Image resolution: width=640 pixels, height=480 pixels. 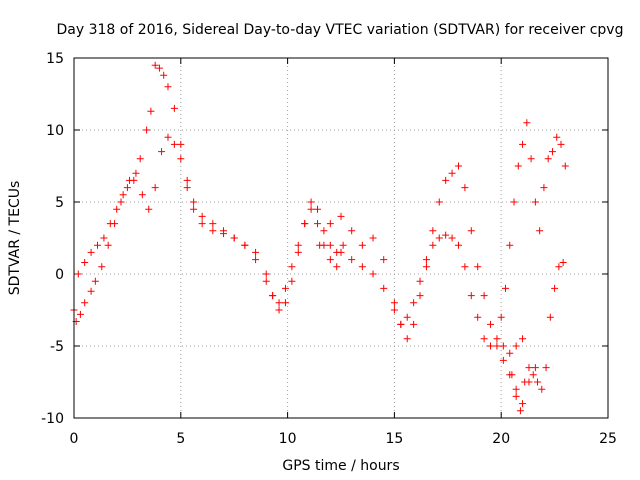 I want to click on y-tick-label: 15, so click(x=55, y=59).